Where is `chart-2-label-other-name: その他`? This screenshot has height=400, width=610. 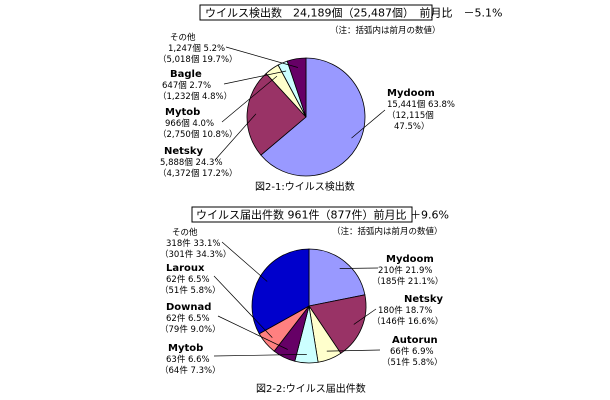 chart-2-label-other-name: その他 is located at coordinates (185, 232).